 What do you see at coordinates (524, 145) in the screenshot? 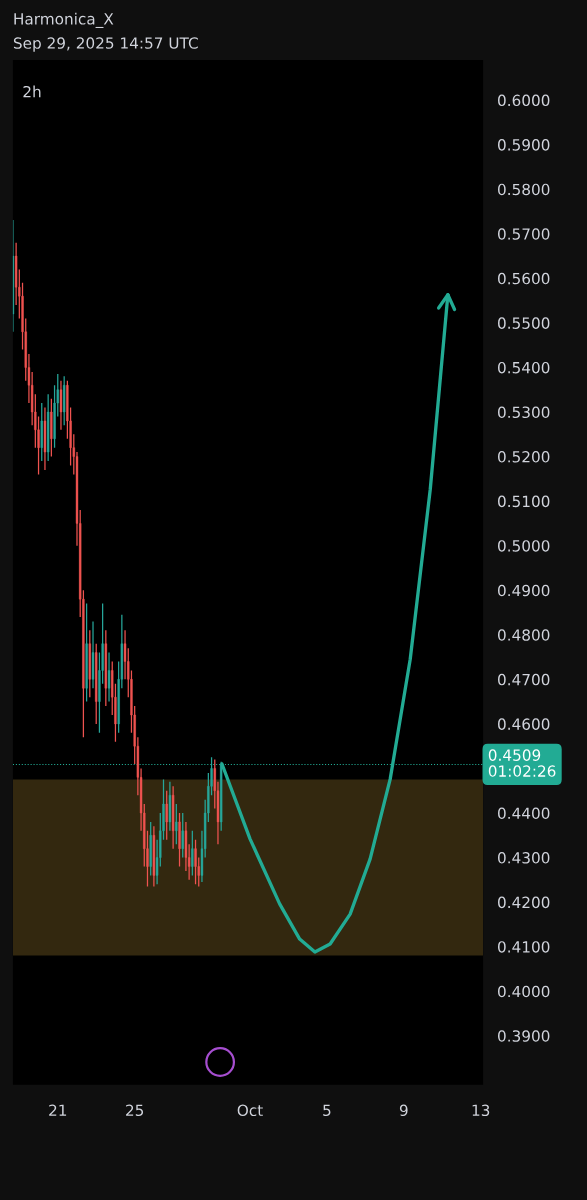
I see `y-tick-label: 0.5900` at bounding box center [524, 145].